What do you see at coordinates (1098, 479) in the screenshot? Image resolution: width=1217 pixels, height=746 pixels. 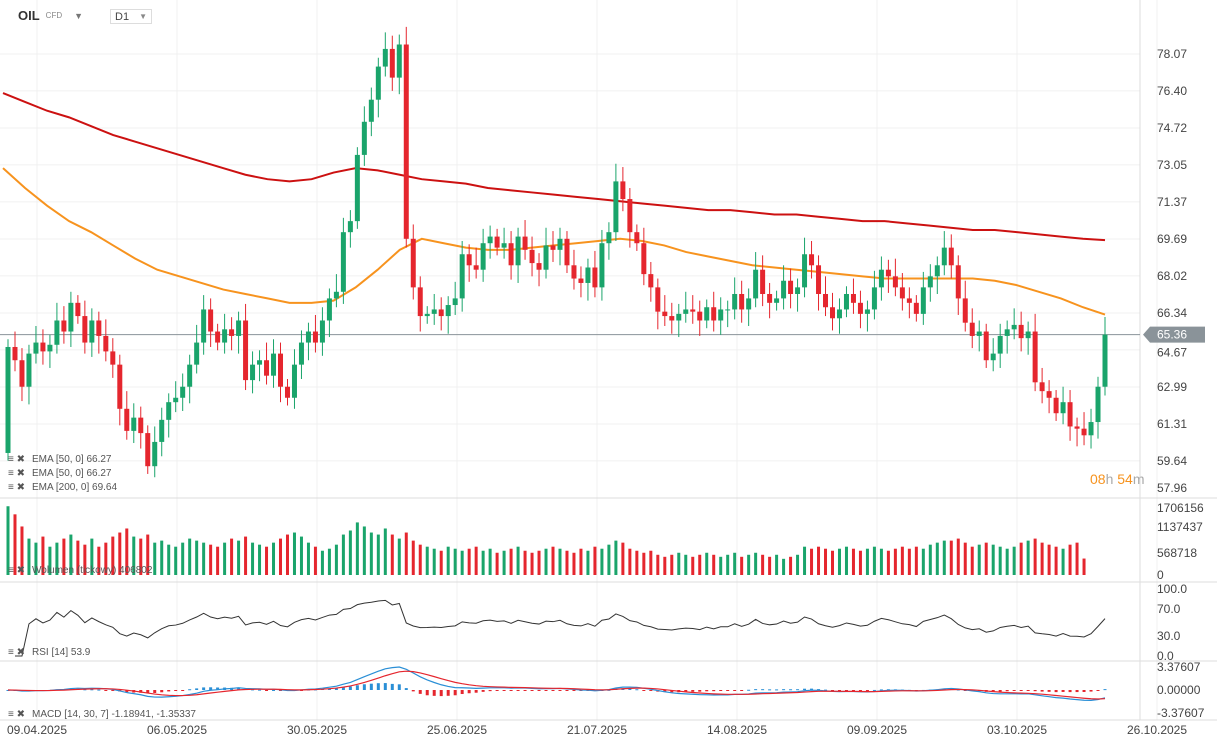 I see `countdown-hours: 08` at bounding box center [1098, 479].